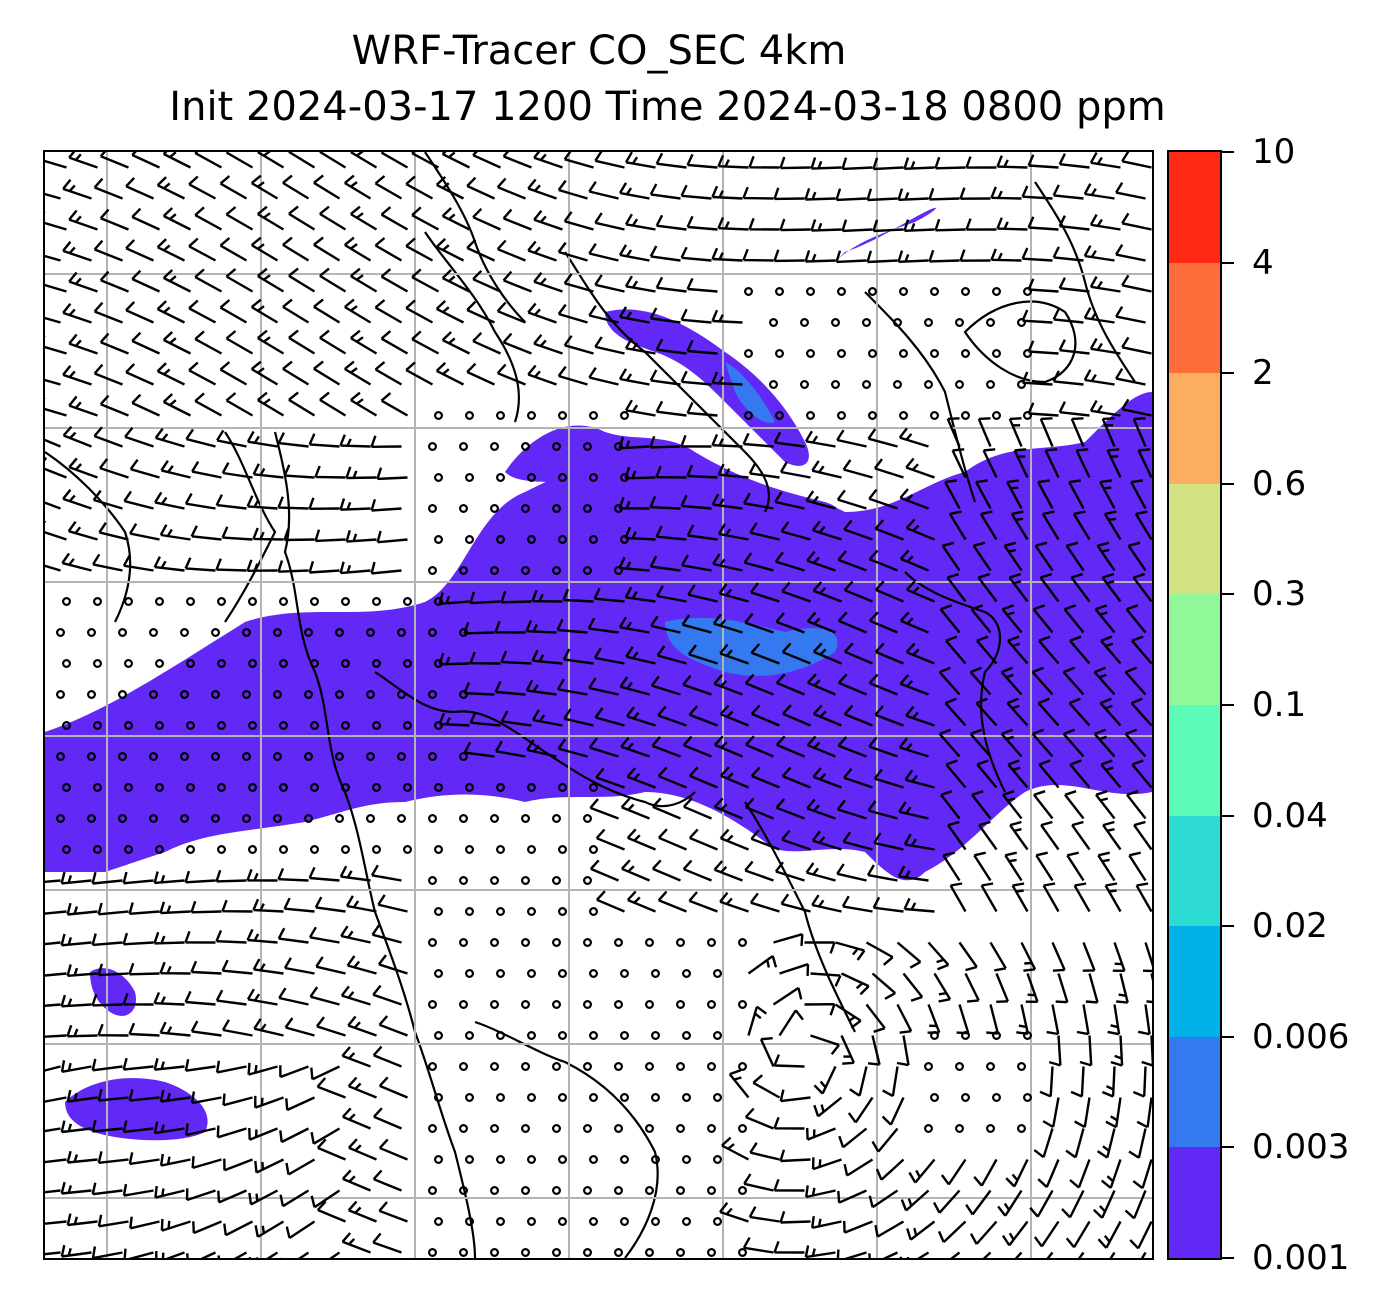 Image resolution: width=1400 pixels, height=1313 pixels. What do you see at coordinates (88, 537) in the screenshot?
I see `coastline-path` at bounding box center [88, 537].